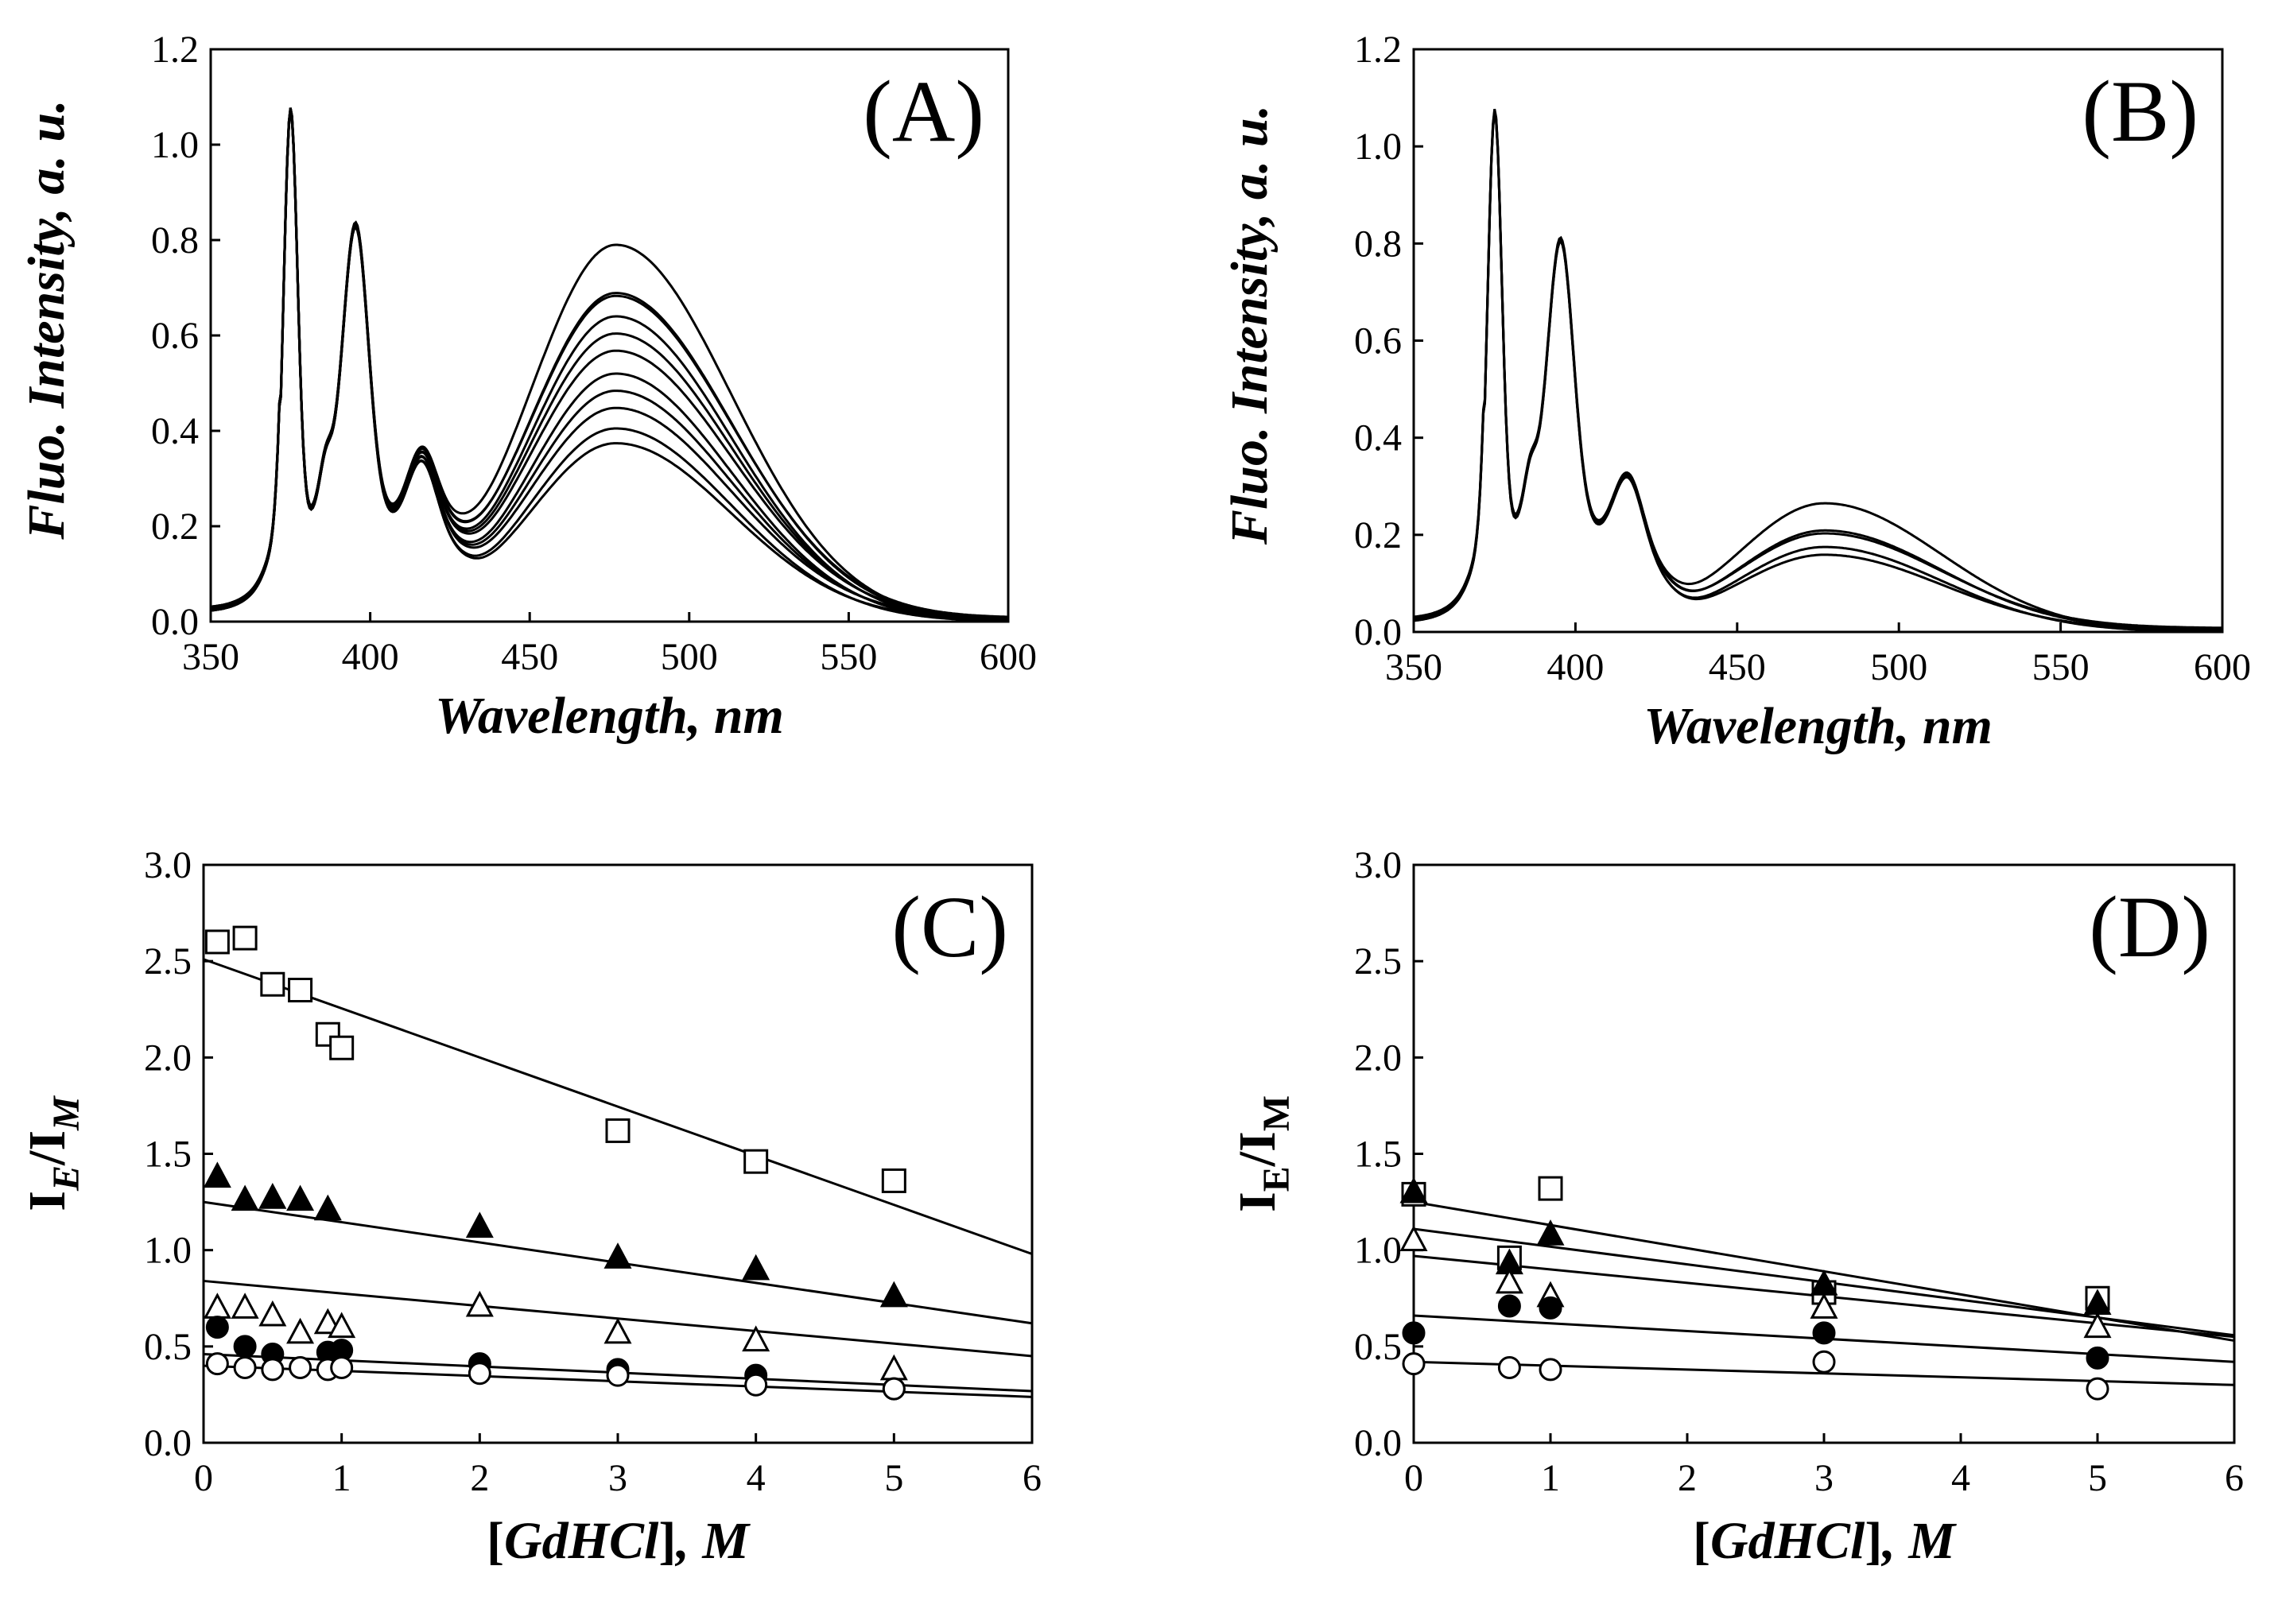 The width and height of the screenshot is (2278, 1624). Describe the element at coordinates (923, 111) in the screenshot. I see `panel-label-A: (A)` at that location.